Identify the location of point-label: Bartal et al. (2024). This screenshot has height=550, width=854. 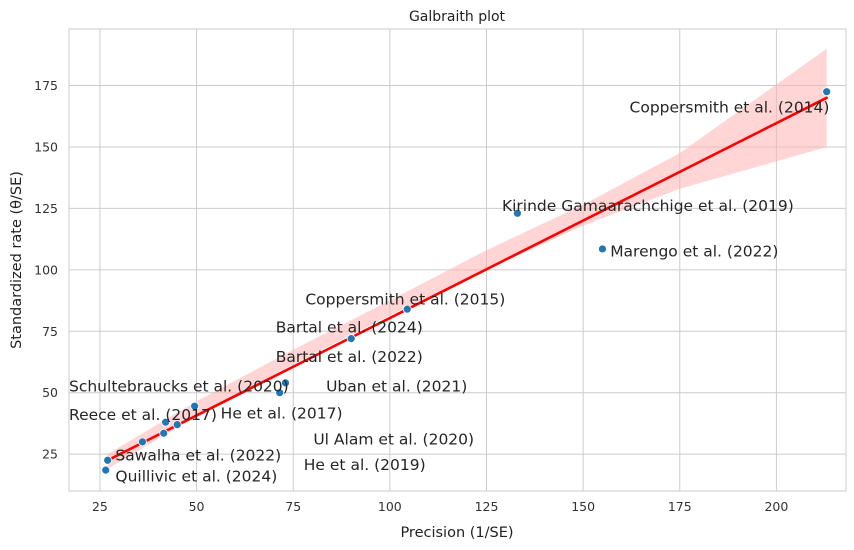
(349, 328).